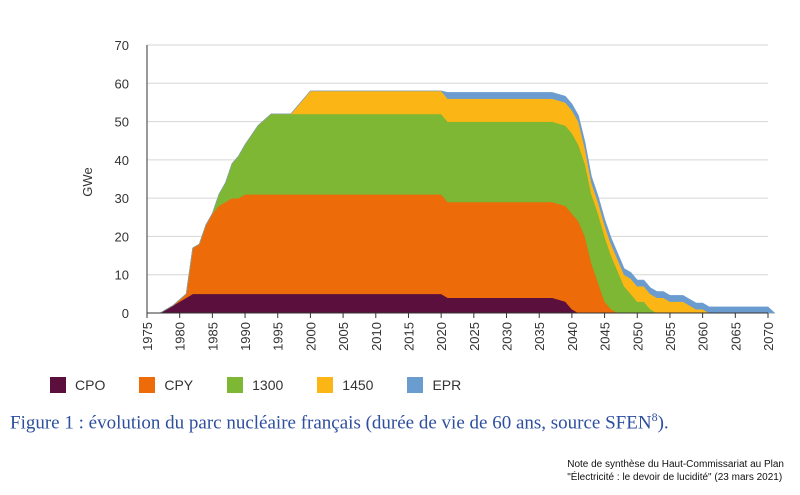 The image size is (800, 495). What do you see at coordinates (122, 45) in the screenshot?
I see `y-tick-label-70: 70` at bounding box center [122, 45].